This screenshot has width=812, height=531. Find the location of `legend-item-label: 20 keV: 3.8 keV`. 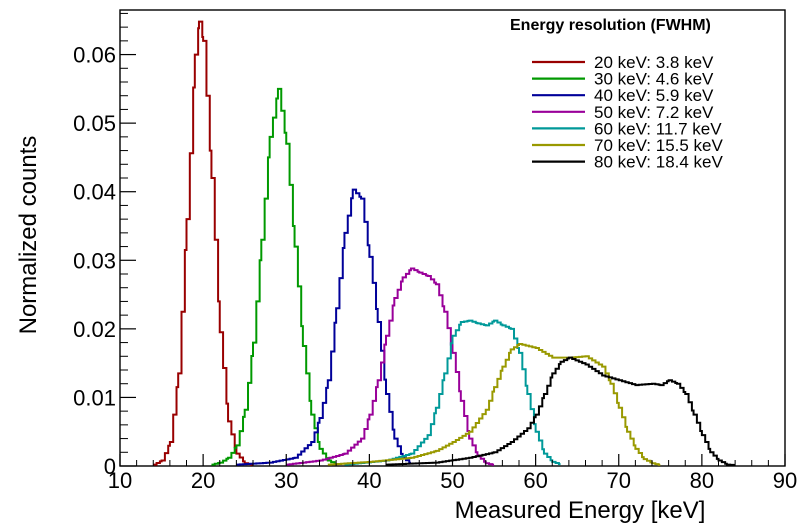

legend-item-label: 20 keV: 3.8 keV is located at coordinates (654, 62).